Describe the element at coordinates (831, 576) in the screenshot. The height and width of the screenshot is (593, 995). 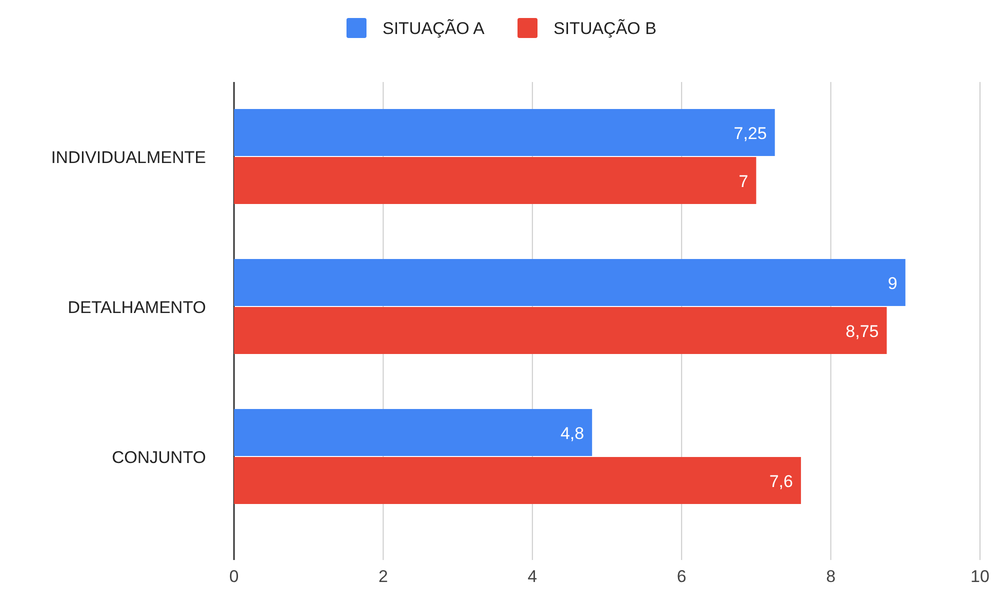
I see `x-tick-label: 8` at that location.